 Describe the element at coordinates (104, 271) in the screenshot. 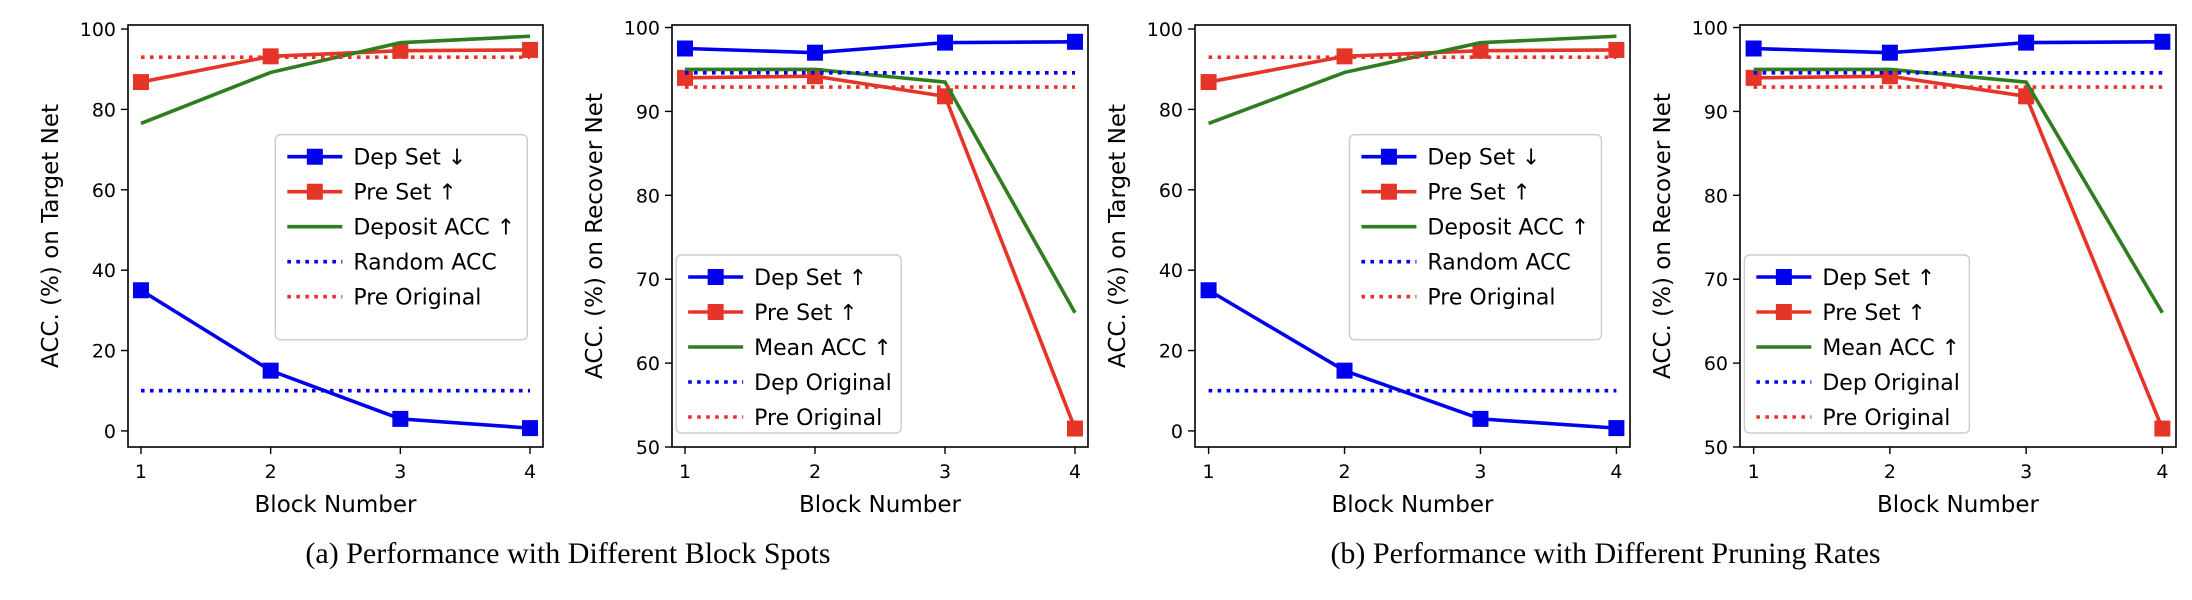

I see `y-tick-label: 40` at that location.